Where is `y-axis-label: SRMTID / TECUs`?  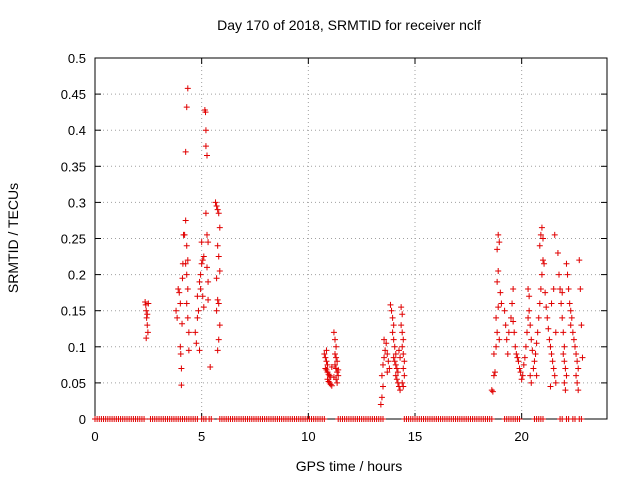
y-axis-label: SRMTID / TECUs is located at coordinates (13, 238).